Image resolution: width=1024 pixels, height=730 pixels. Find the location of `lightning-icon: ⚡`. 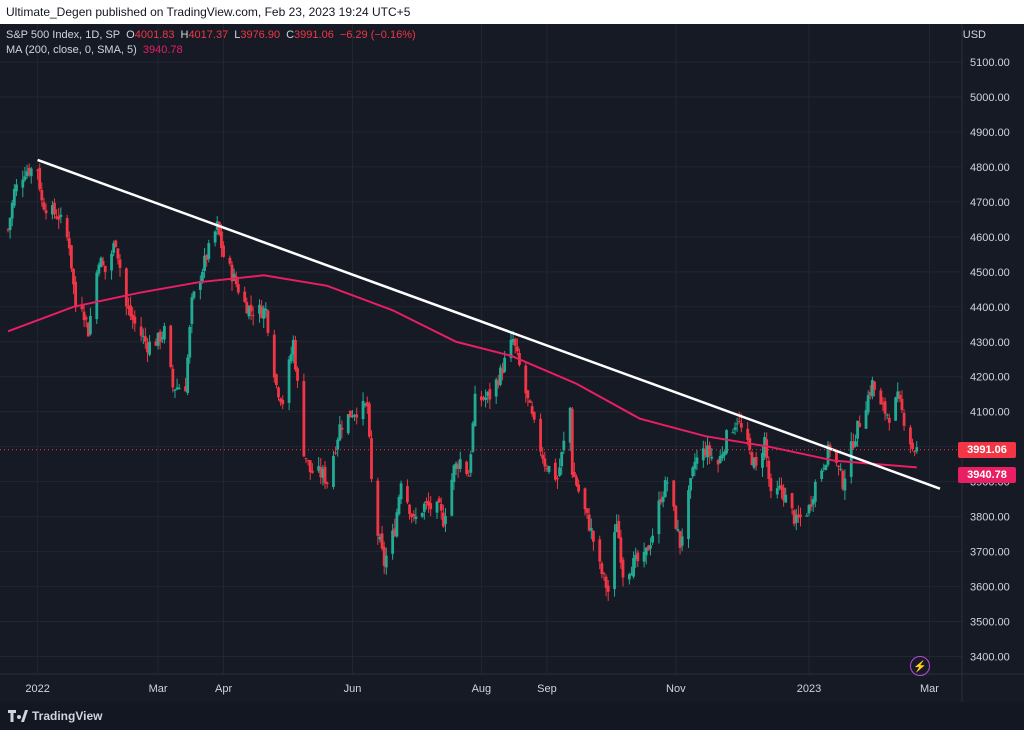

lightning-icon: ⚡ is located at coordinates (920, 666).